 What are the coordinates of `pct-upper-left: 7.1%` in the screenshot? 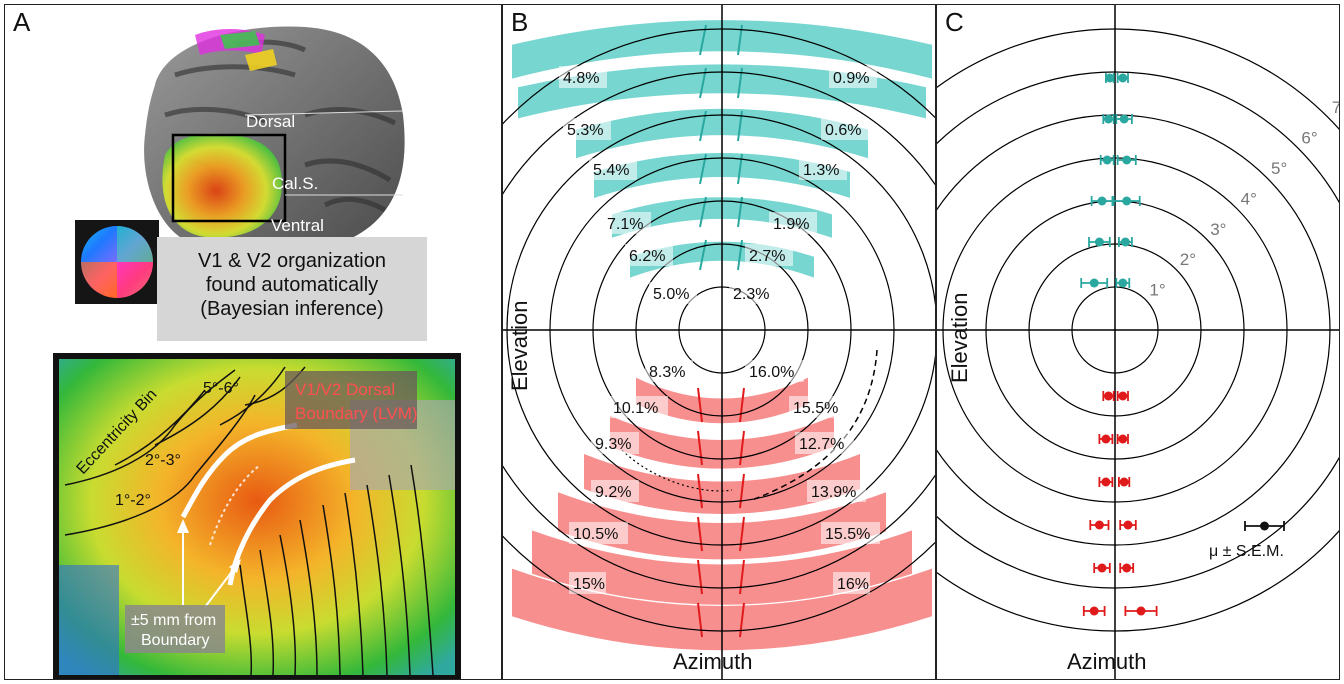 It's located at (625, 224).